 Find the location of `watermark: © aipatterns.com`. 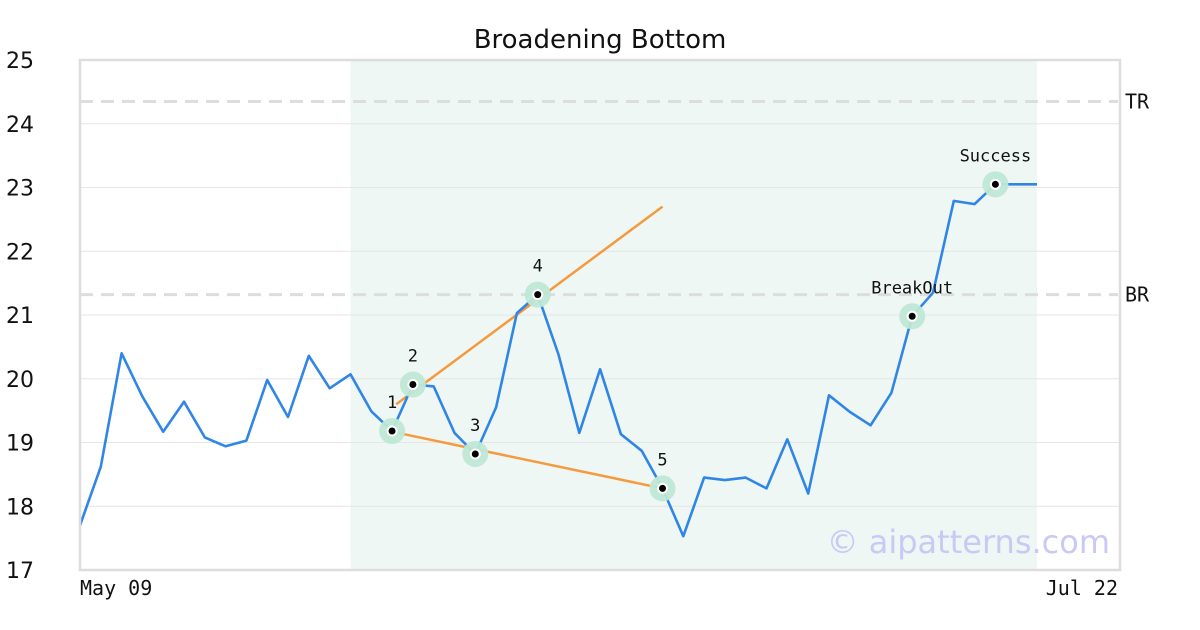

watermark: © aipatterns.com is located at coordinates (968, 542).